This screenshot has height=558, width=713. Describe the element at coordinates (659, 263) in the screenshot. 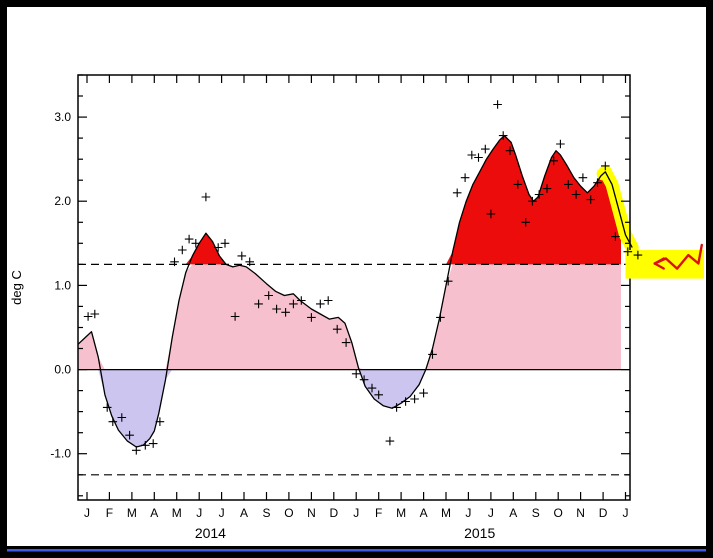

I see `arrowhead` at that location.